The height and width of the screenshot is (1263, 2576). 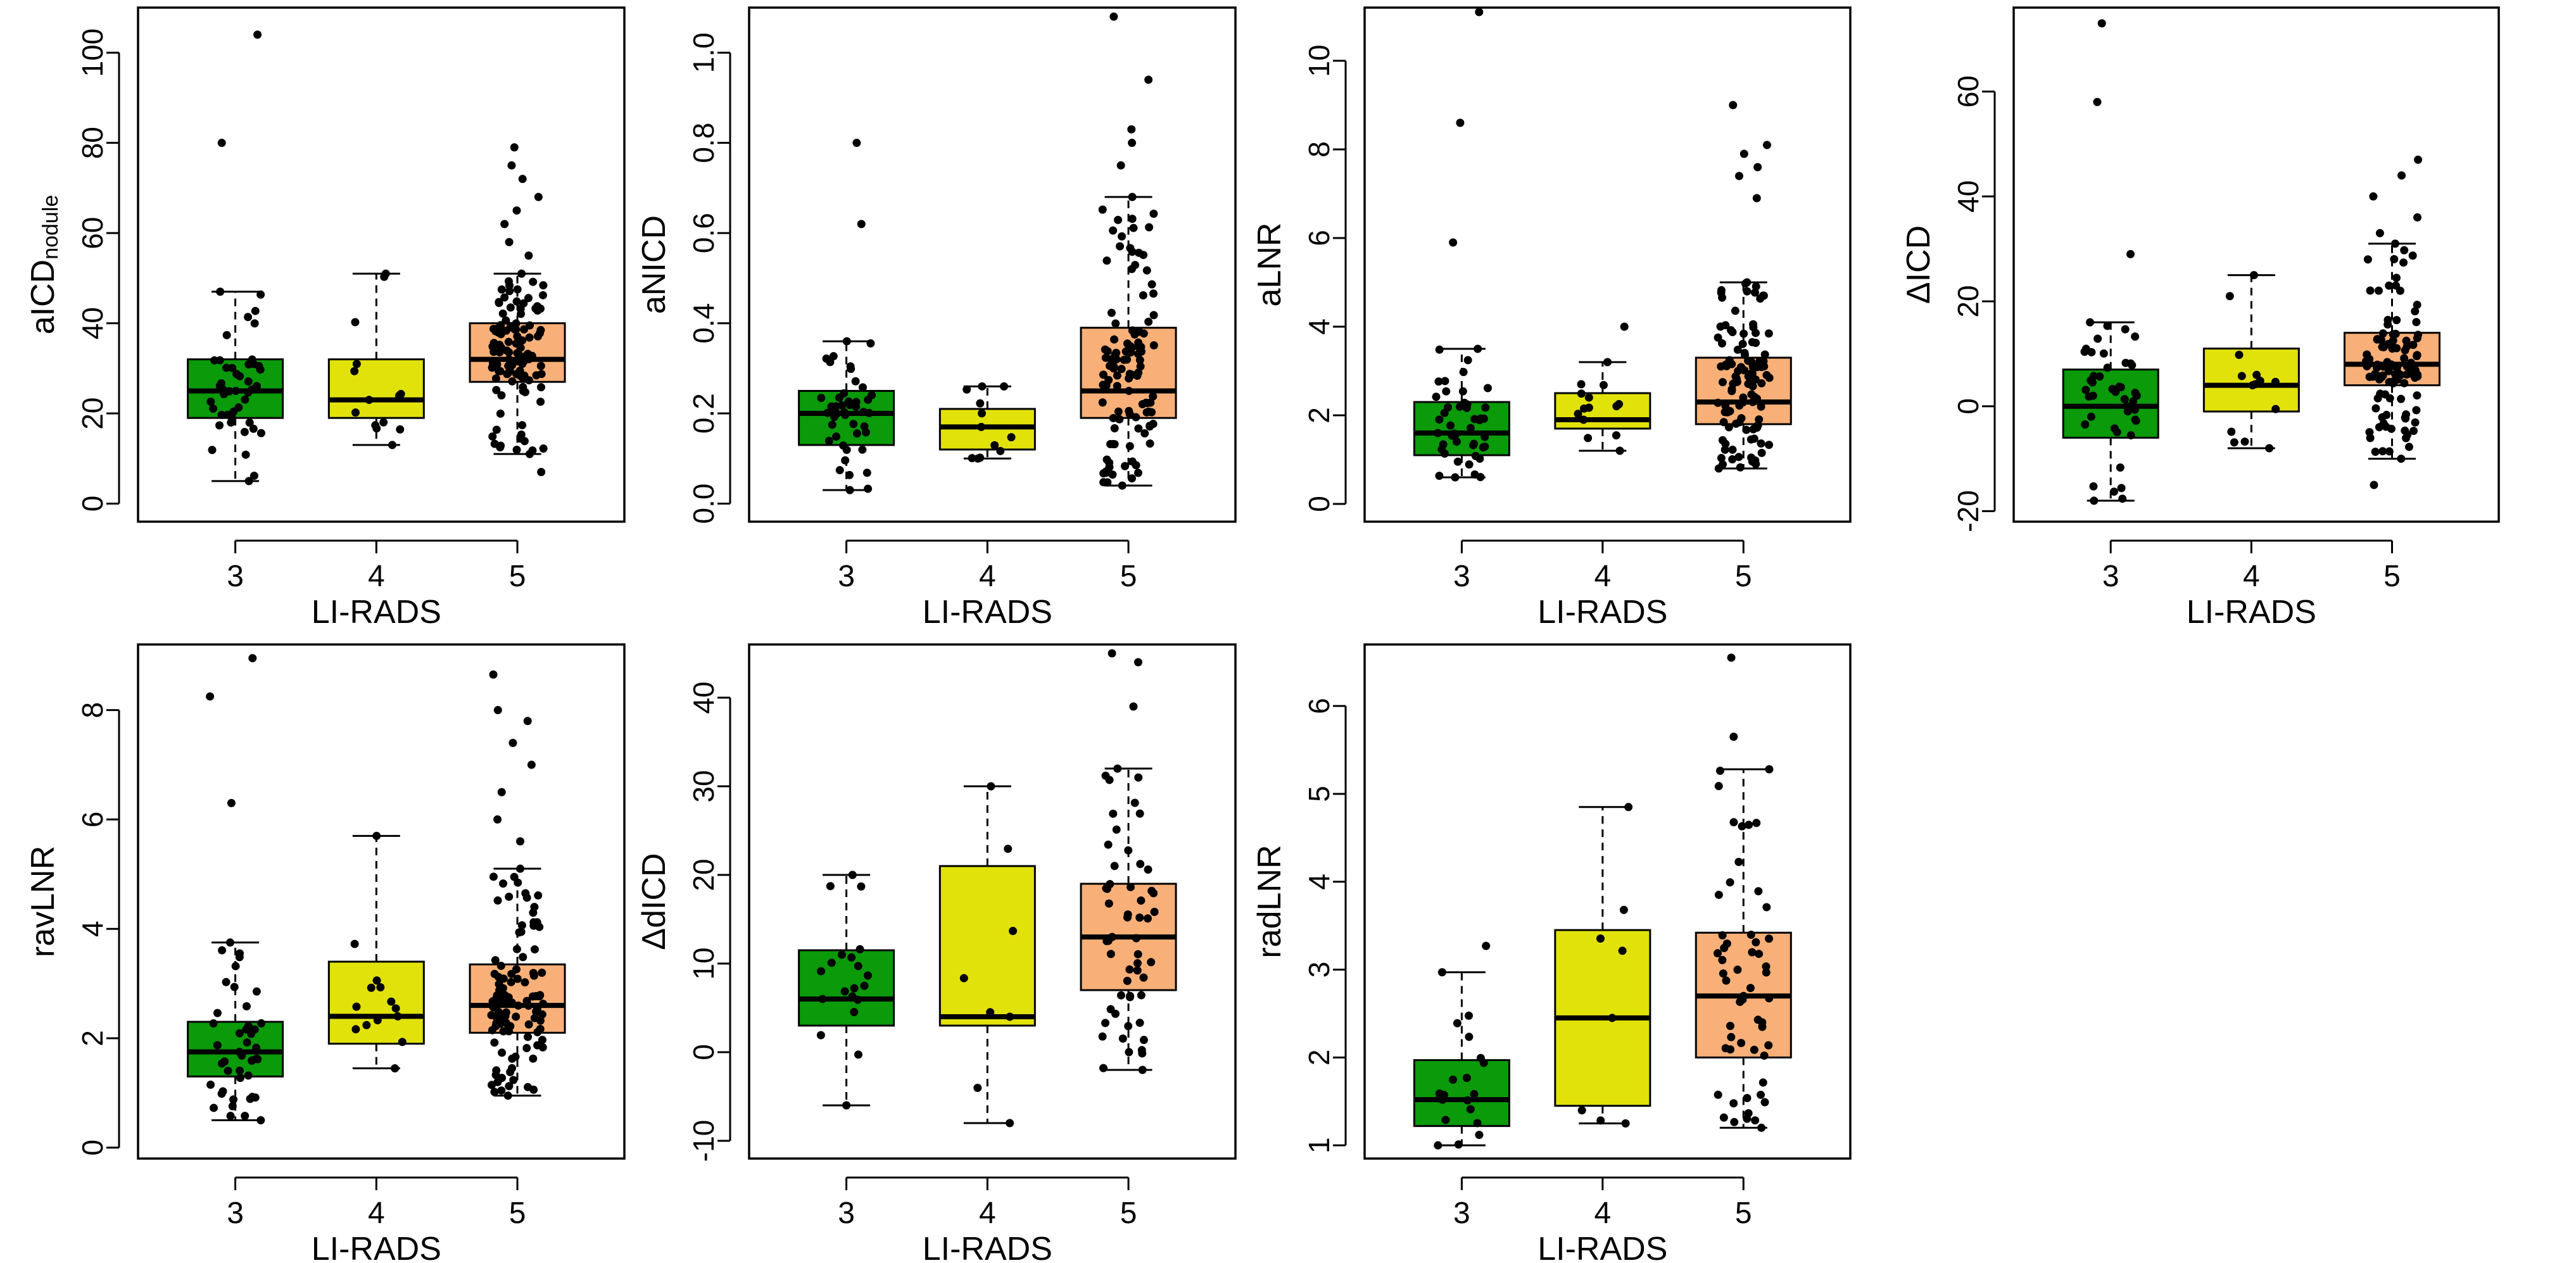 I want to click on y-tick-label: 0.6, so click(x=703, y=233).